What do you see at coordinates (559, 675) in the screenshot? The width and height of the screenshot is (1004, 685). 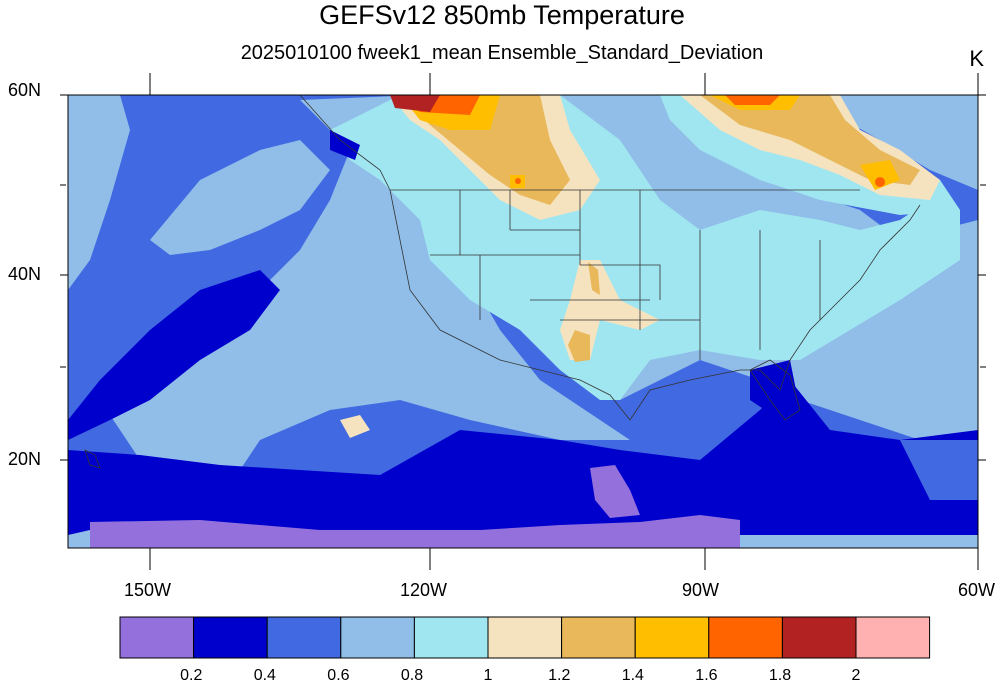 I see `colorbar-label: 1.2` at bounding box center [559, 675].